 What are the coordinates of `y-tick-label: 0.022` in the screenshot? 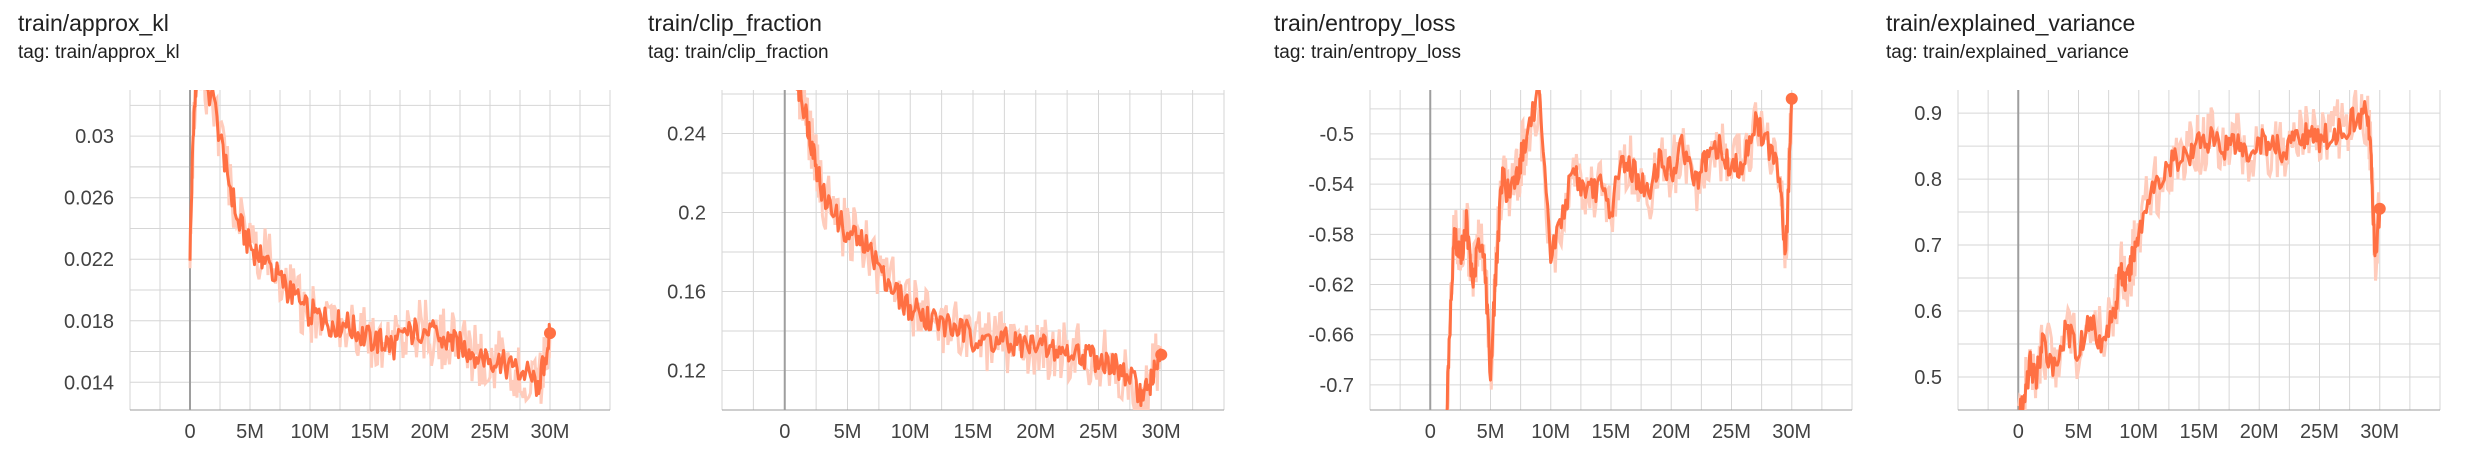 It's located at (89, 260).